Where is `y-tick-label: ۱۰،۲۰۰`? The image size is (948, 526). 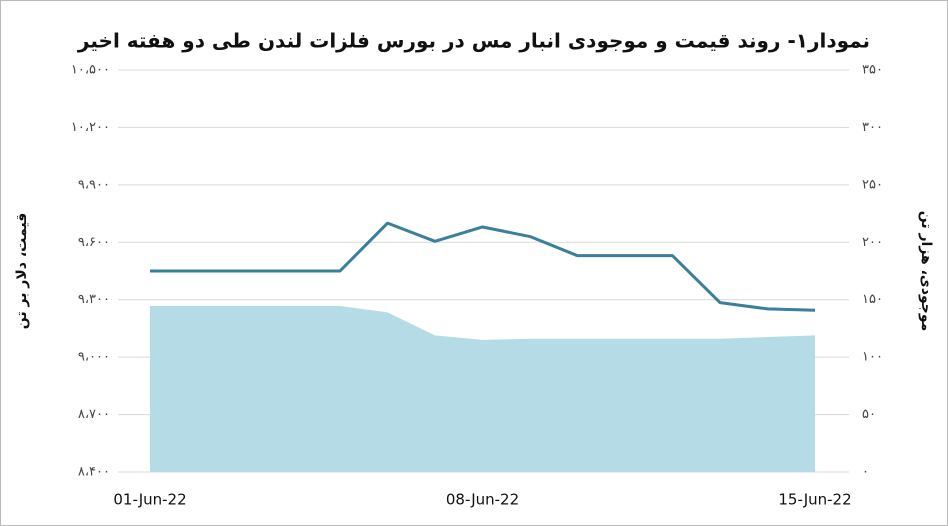
y-tick-label: ۱۰،۲۰۰ is located at coordinates (90, 127).